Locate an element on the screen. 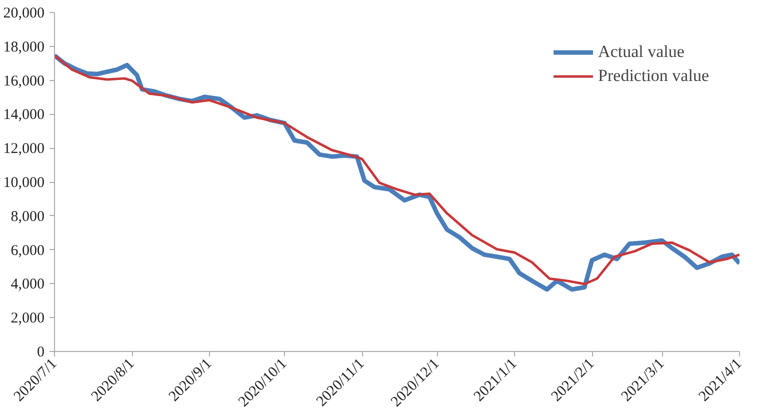 This screenshot has height=418, width=759. y-tick-label: 16,000 is located at coordinates (23, 81).